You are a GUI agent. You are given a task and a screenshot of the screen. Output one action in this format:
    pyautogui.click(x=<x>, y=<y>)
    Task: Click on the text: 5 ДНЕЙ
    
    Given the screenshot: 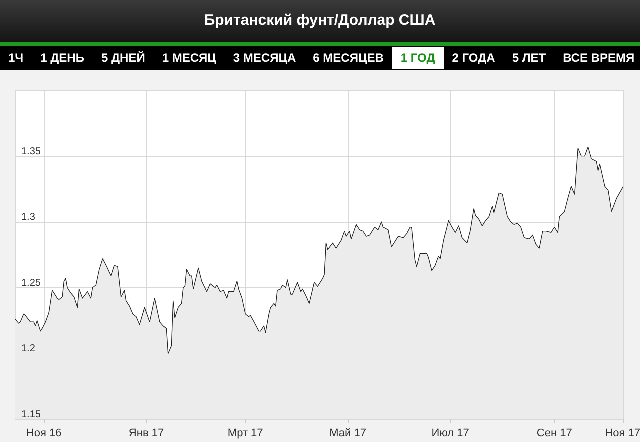 What is the action you would take?
    pyautogui.click(x=123, y=58)
    